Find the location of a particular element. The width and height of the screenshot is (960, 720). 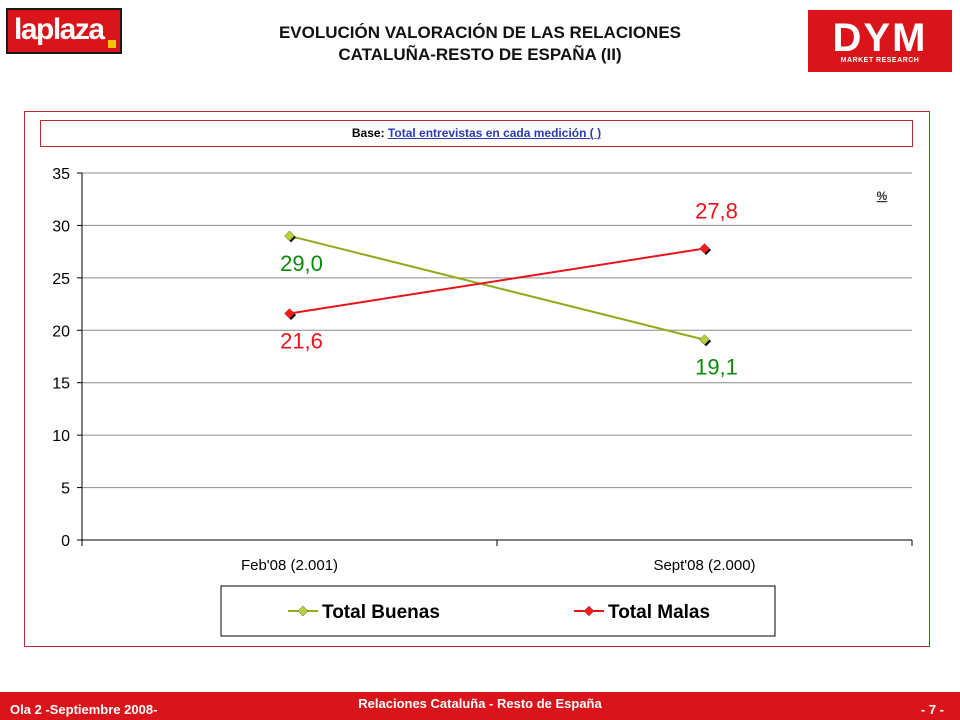

y-tick-label-35: 35 is located at coordinates (61, 174).